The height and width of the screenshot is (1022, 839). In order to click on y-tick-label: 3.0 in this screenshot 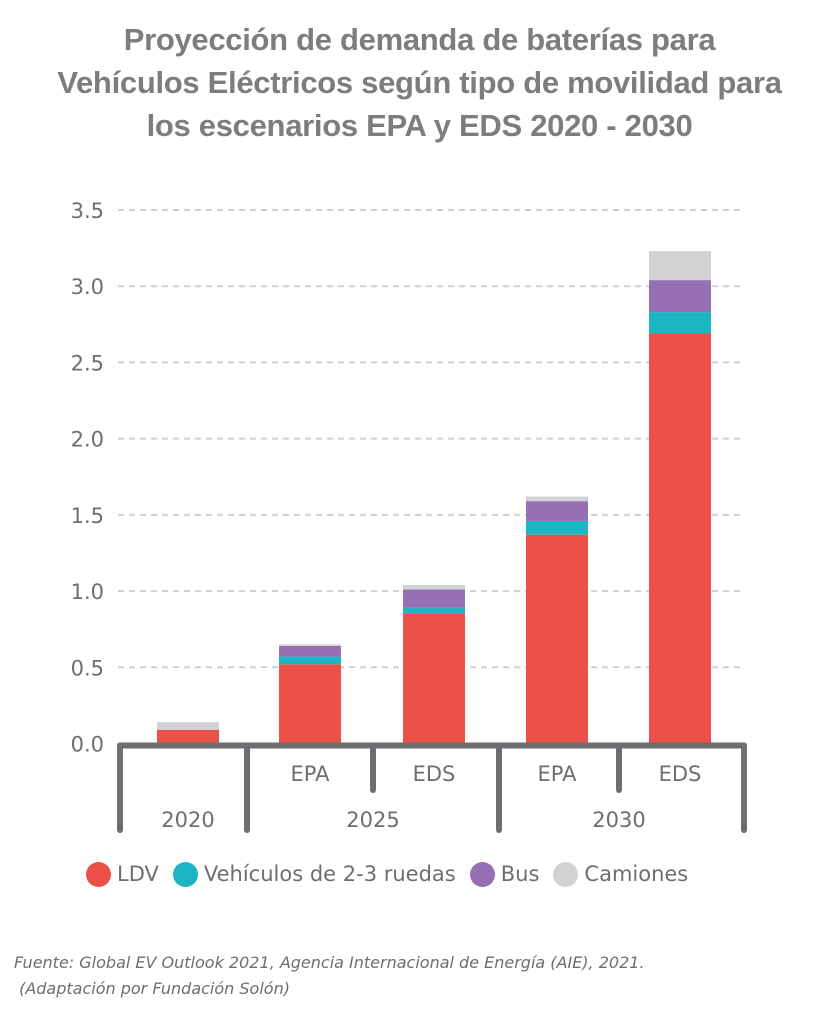, I will do `click(87, 287)`.